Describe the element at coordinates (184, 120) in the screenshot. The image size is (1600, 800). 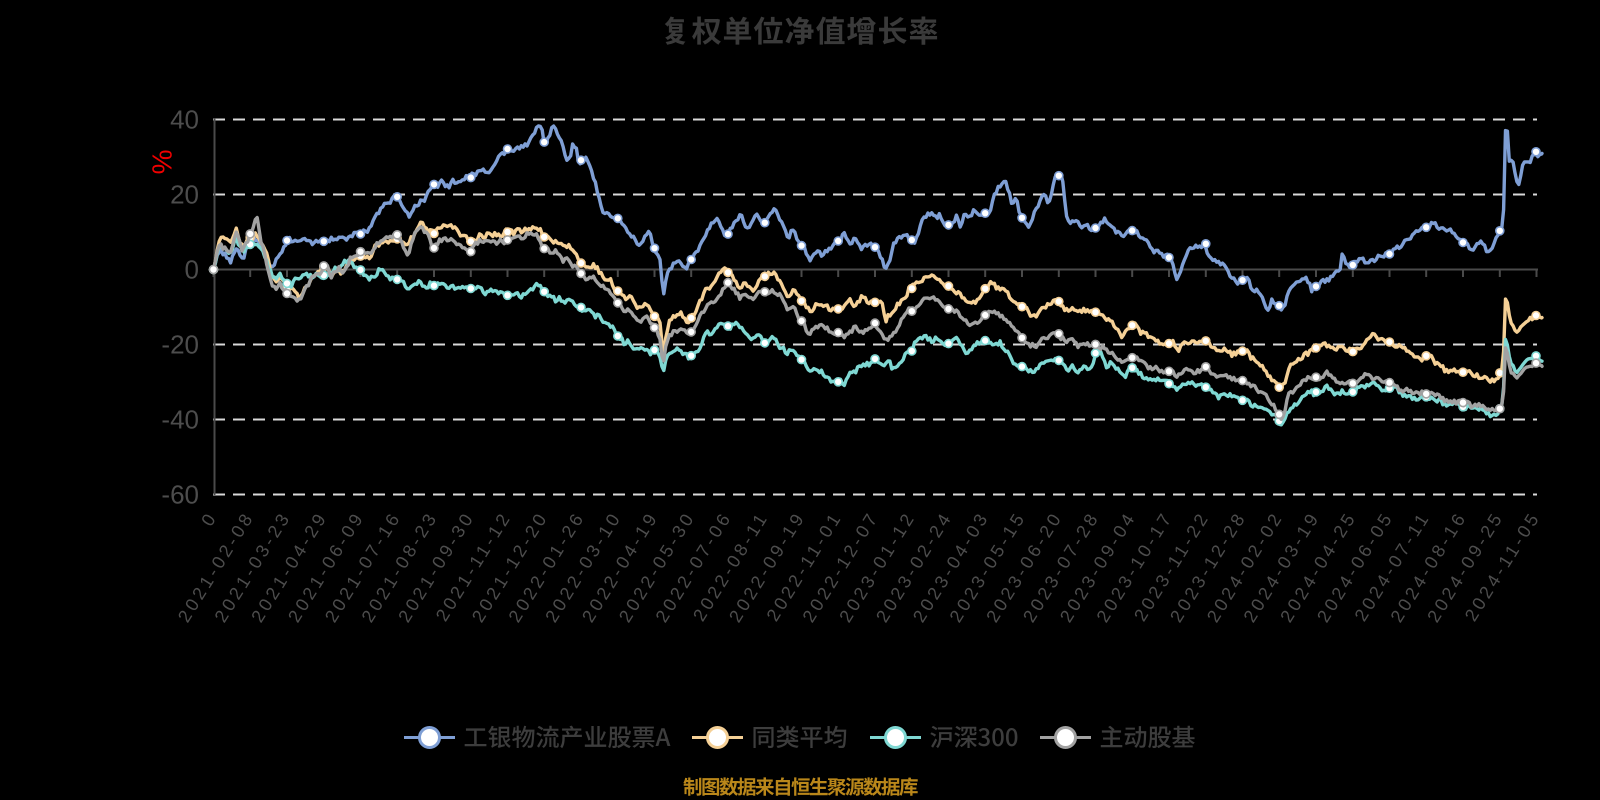
I see `svg-text: 40` at that location.